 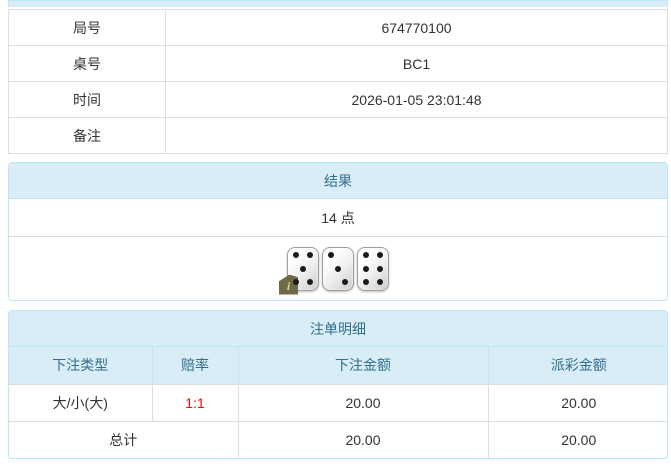 What do you see at coordinates (338, 329) in the screenshot?
I see `bet-details-panel-title: 注单明细` at bounding box center [338, 329].